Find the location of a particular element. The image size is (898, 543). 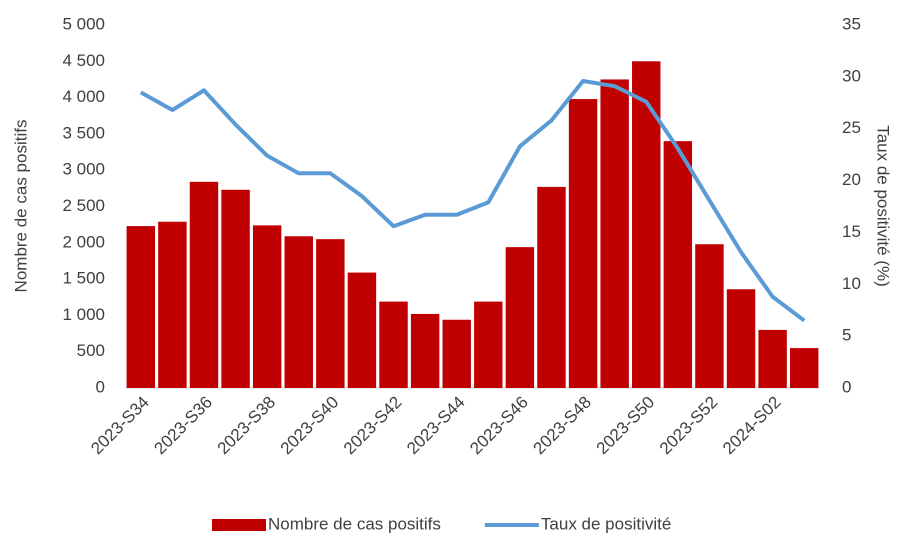

legend-label: Nombre de cas positifs is located at coordinates (354, 523).